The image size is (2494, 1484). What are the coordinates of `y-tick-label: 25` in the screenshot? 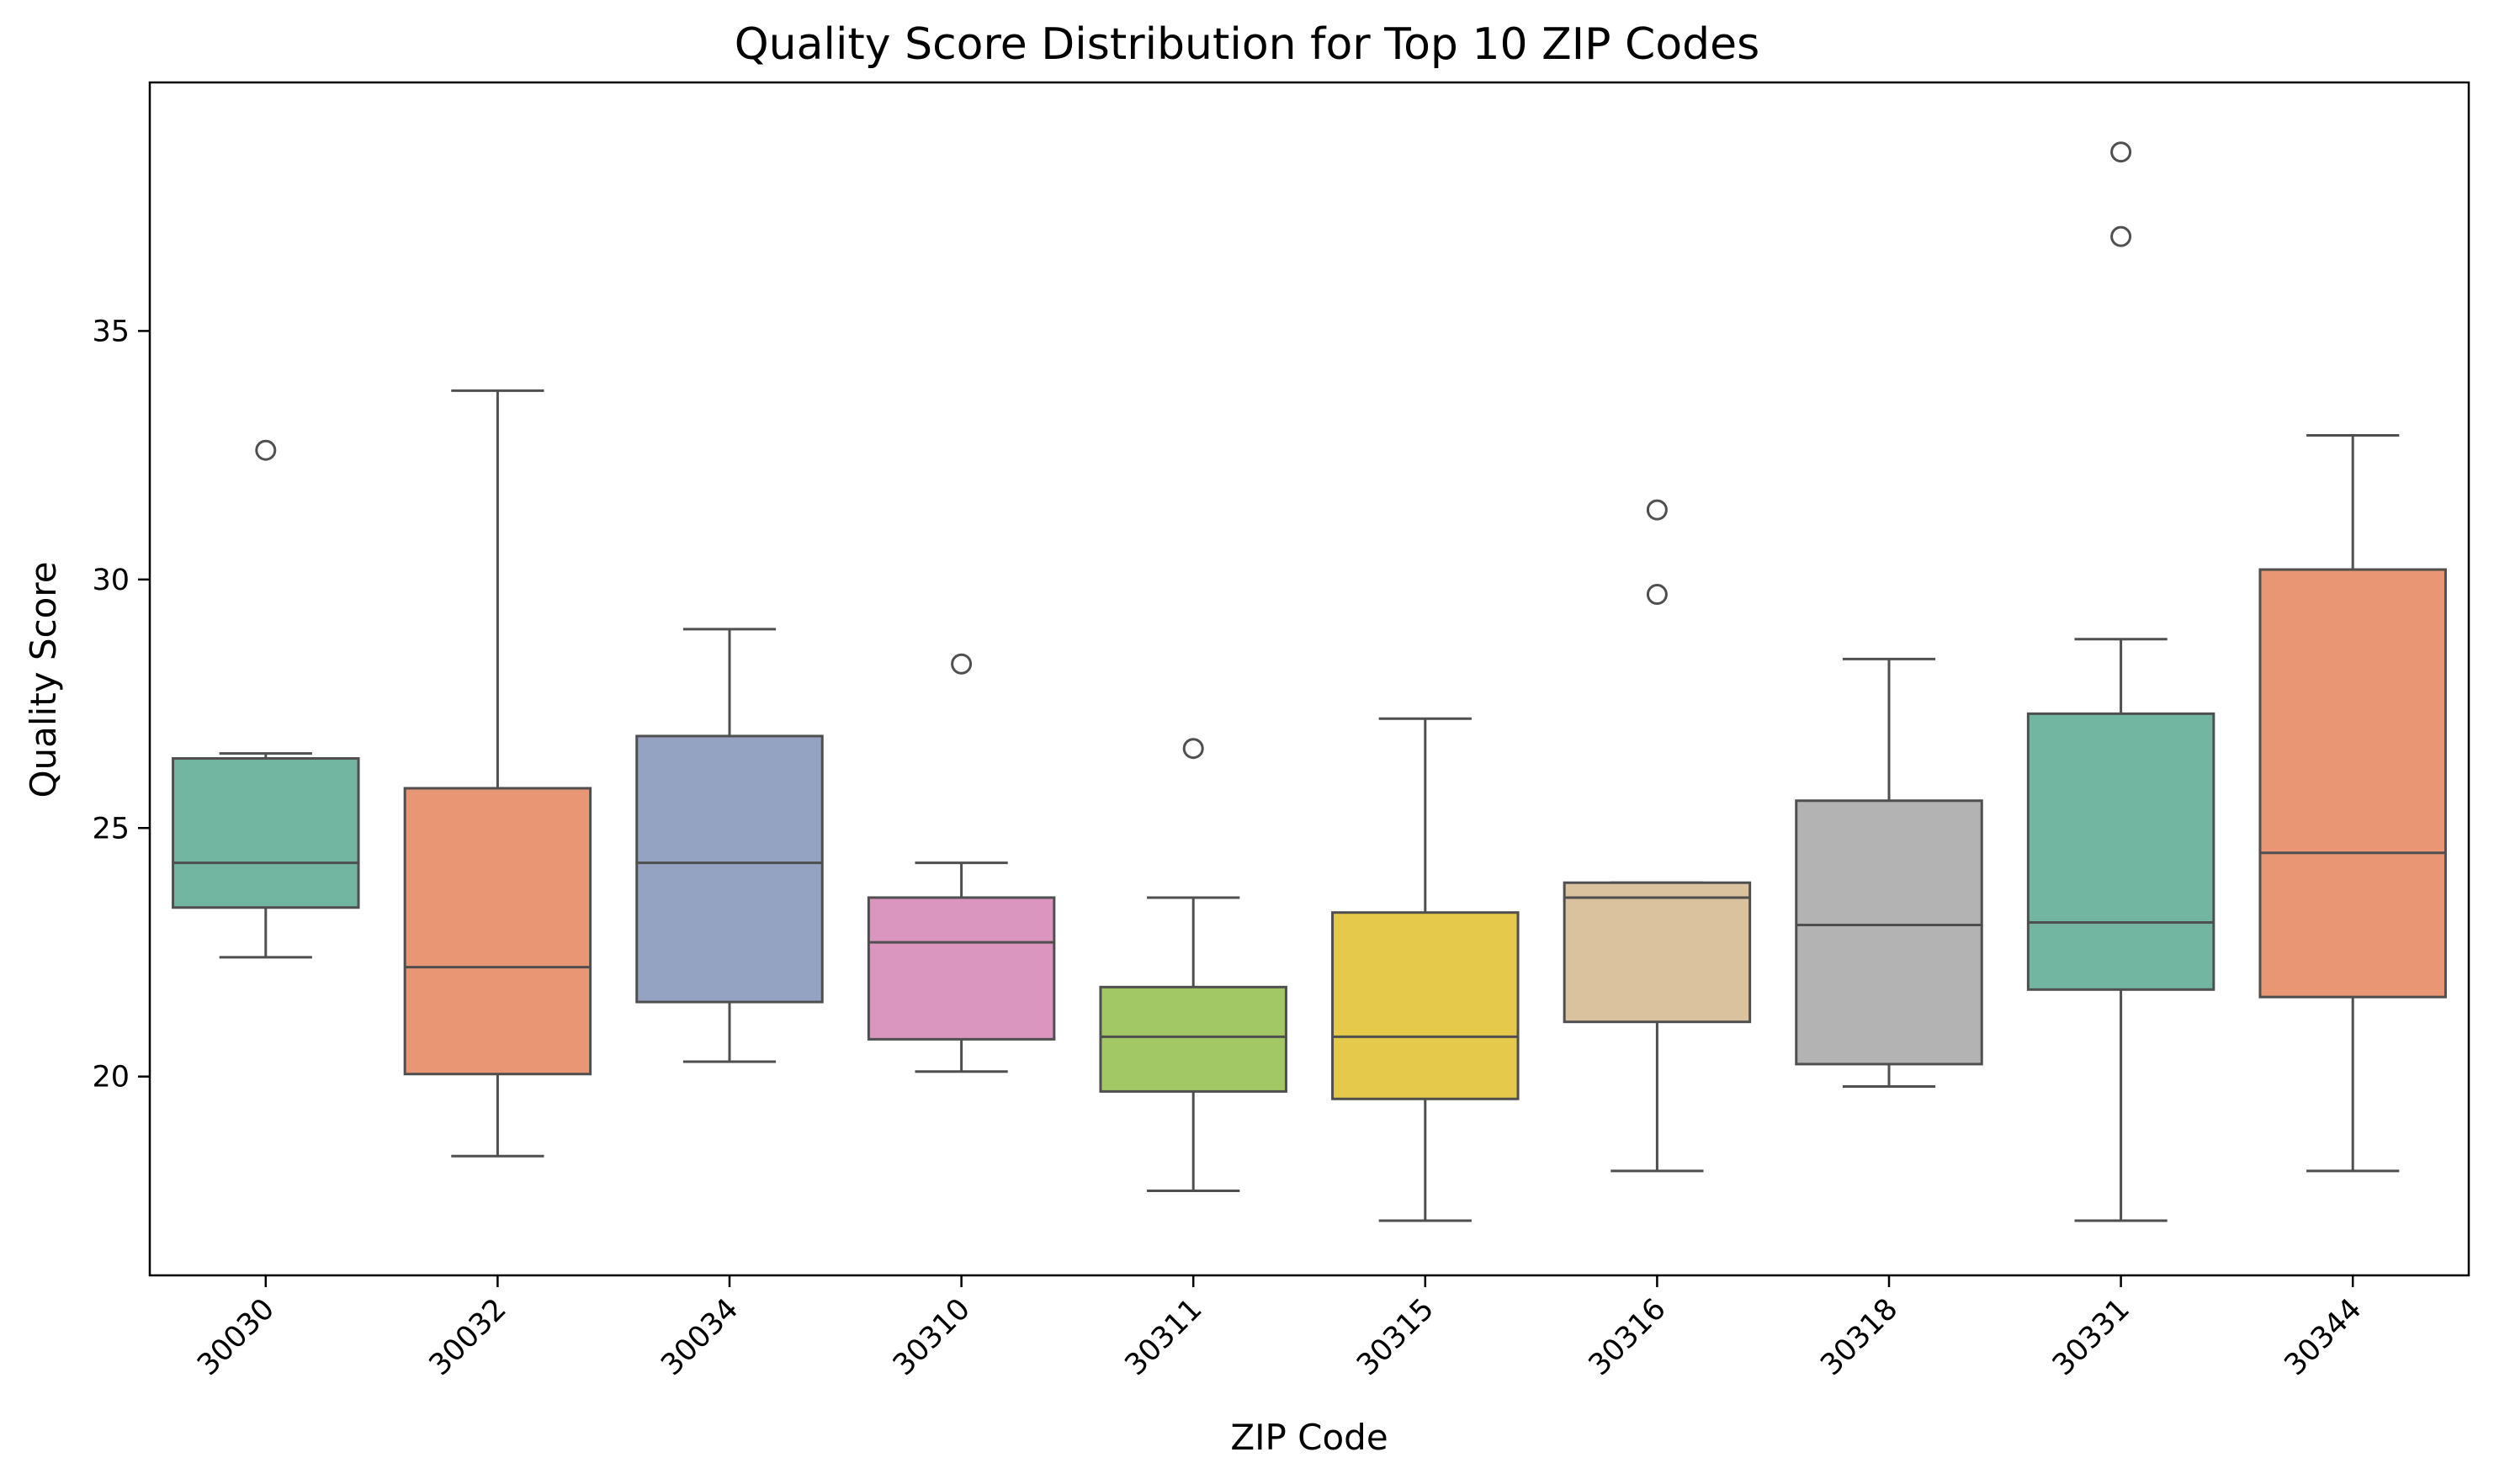 It's located at (111, 828).